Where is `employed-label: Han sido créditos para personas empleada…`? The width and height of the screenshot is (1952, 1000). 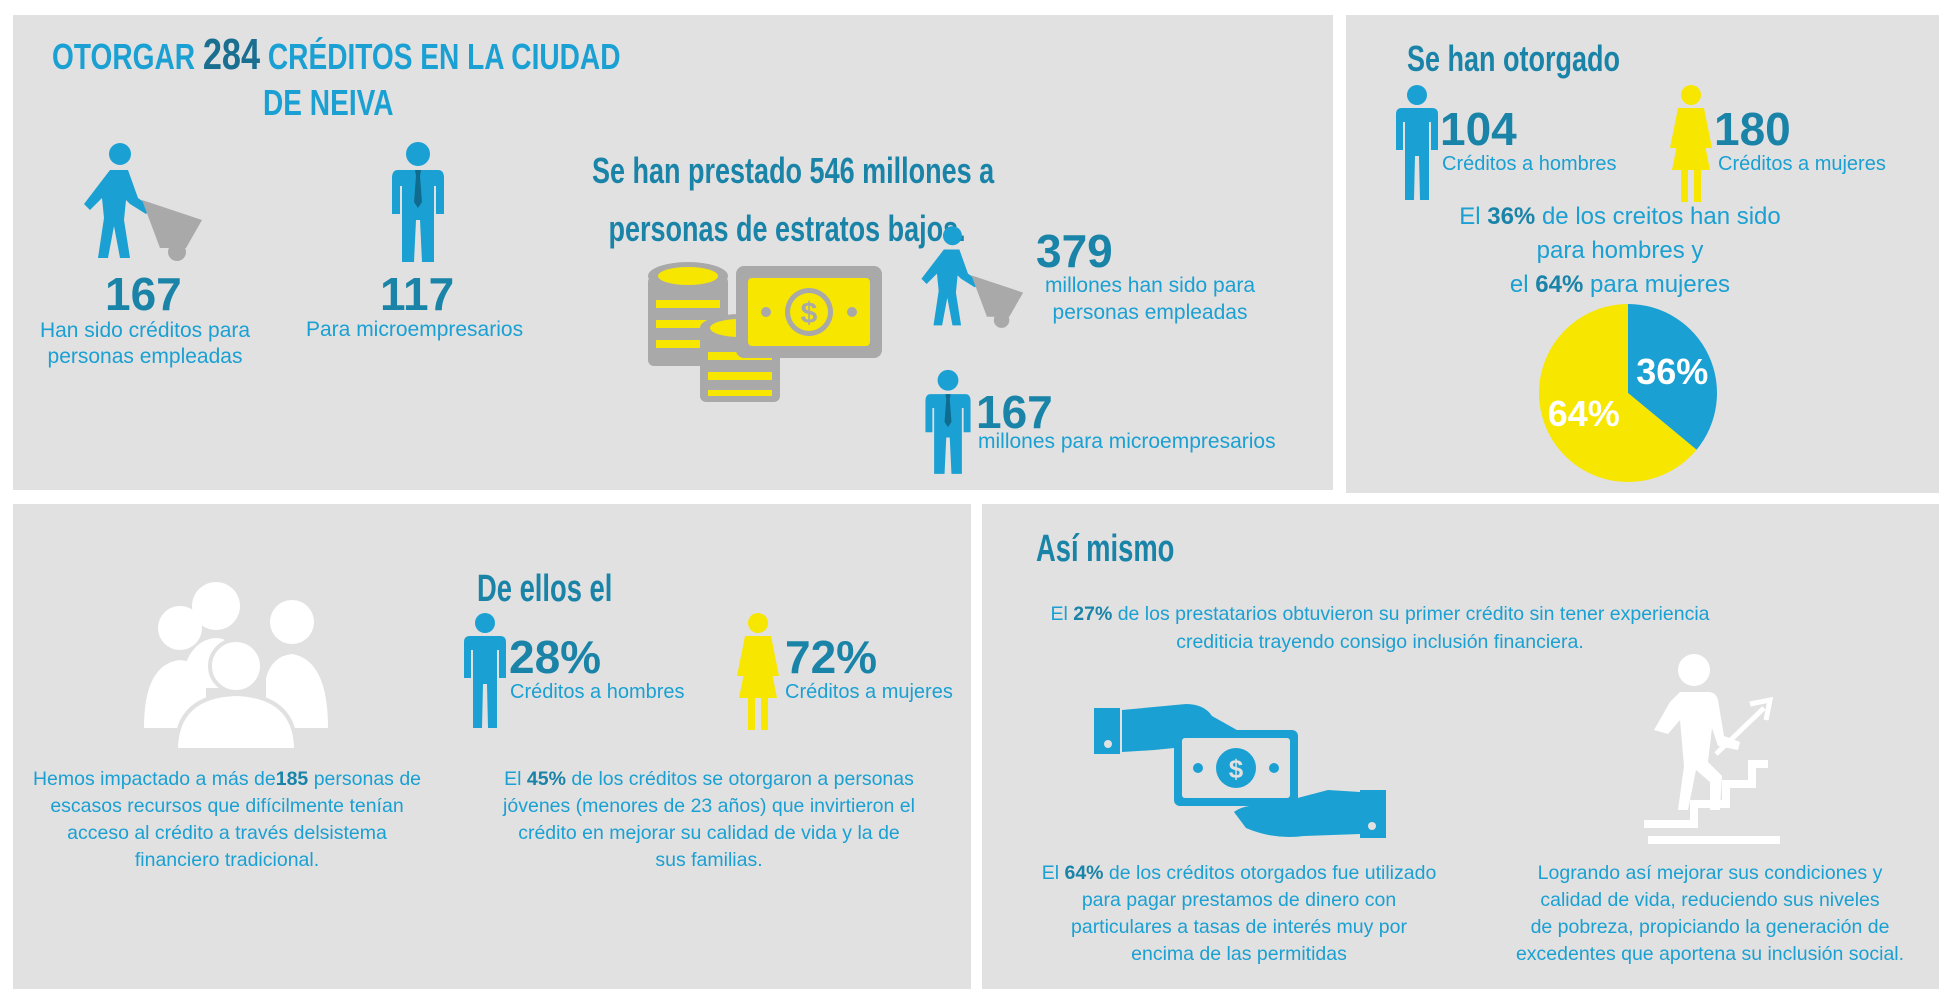 employed-label: Han sido créditos para personas empleada… is located at coordinates (145, 344).